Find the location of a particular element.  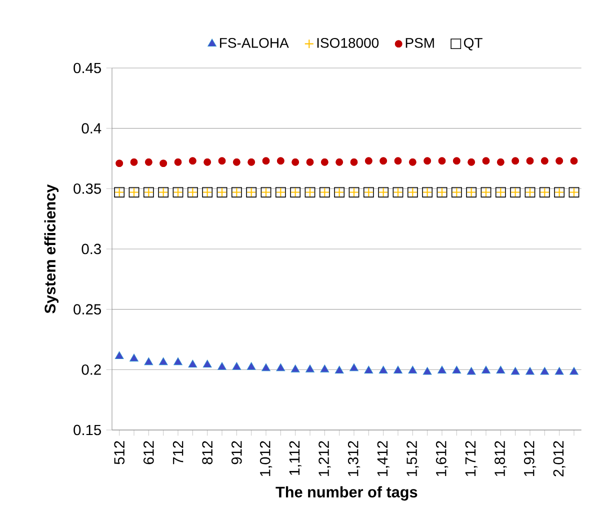

x-tick-label: 1,112 is located at coordinates (295, 458).